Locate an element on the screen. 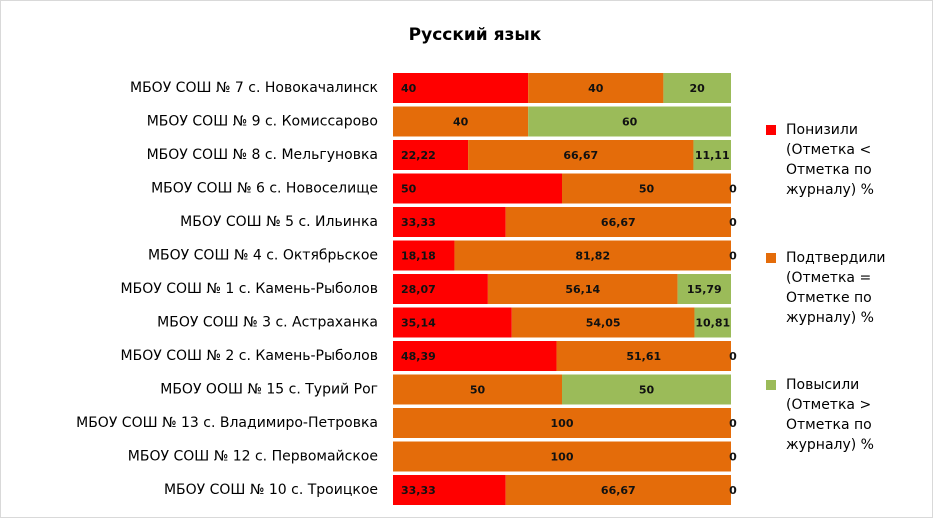 Image resolution: width=933 pixels, height=518 pixels. data-label: 60 is located at coordinates (630, 122).